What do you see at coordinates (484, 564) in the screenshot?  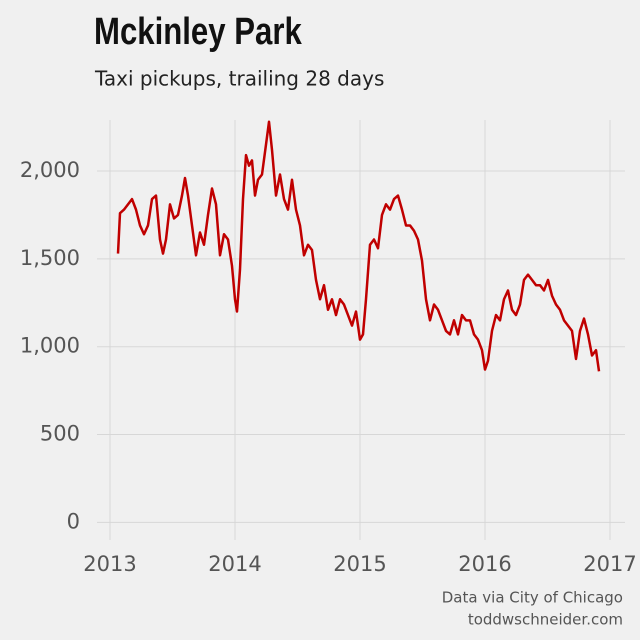 I see `x-tick-label: 2016` at bounding box center [484, 564].